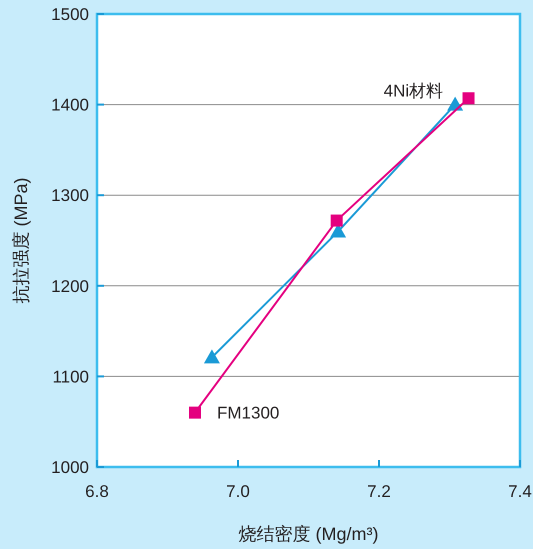  What do you see at coordinates (238, 491) in the screenshot?
I see `x-tick-label: 7.0` at bounding box center [238, 491].